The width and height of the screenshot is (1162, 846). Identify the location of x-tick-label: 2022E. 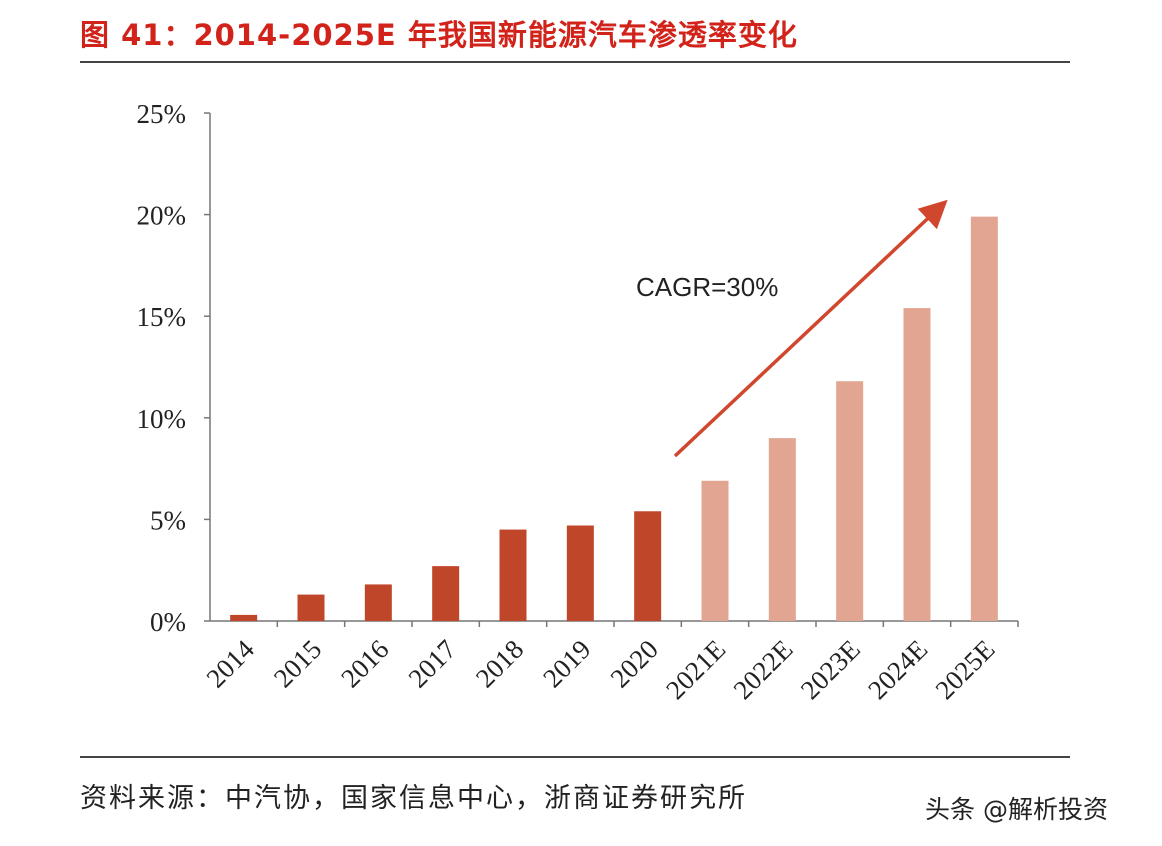
(763, 669).